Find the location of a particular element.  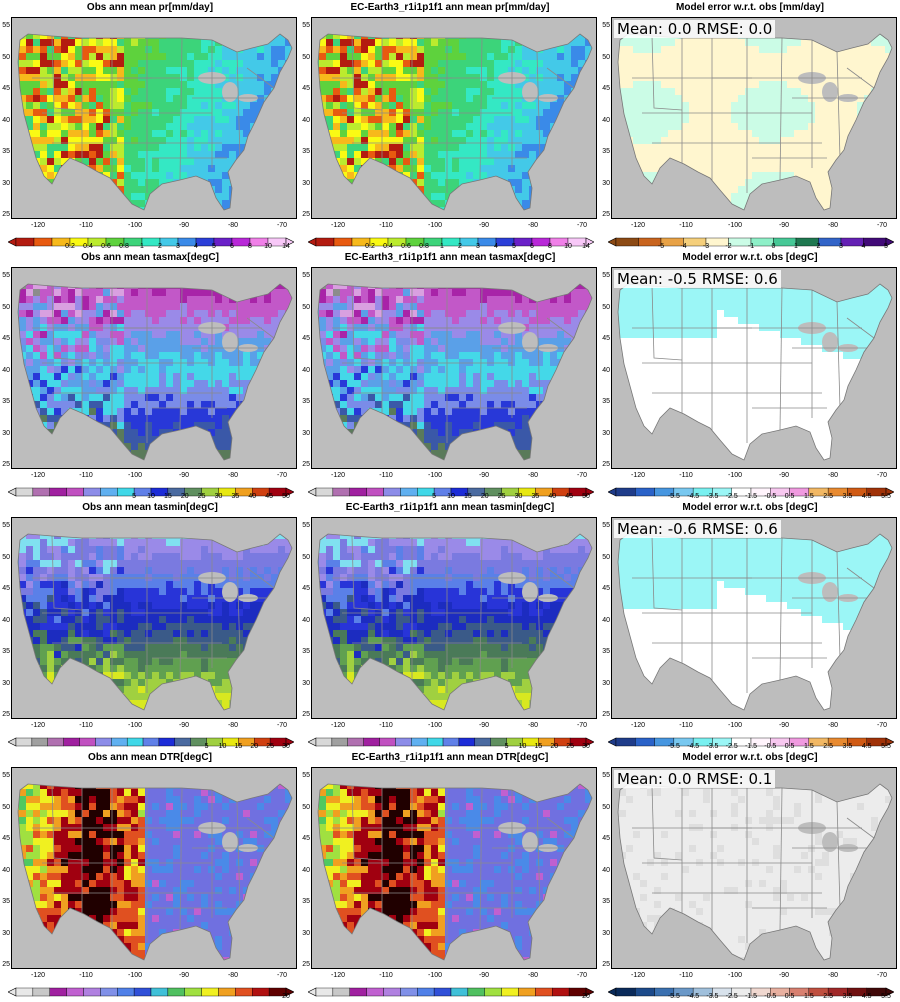

colorbar-label: 1.5 is located at coordinates (809, 996).